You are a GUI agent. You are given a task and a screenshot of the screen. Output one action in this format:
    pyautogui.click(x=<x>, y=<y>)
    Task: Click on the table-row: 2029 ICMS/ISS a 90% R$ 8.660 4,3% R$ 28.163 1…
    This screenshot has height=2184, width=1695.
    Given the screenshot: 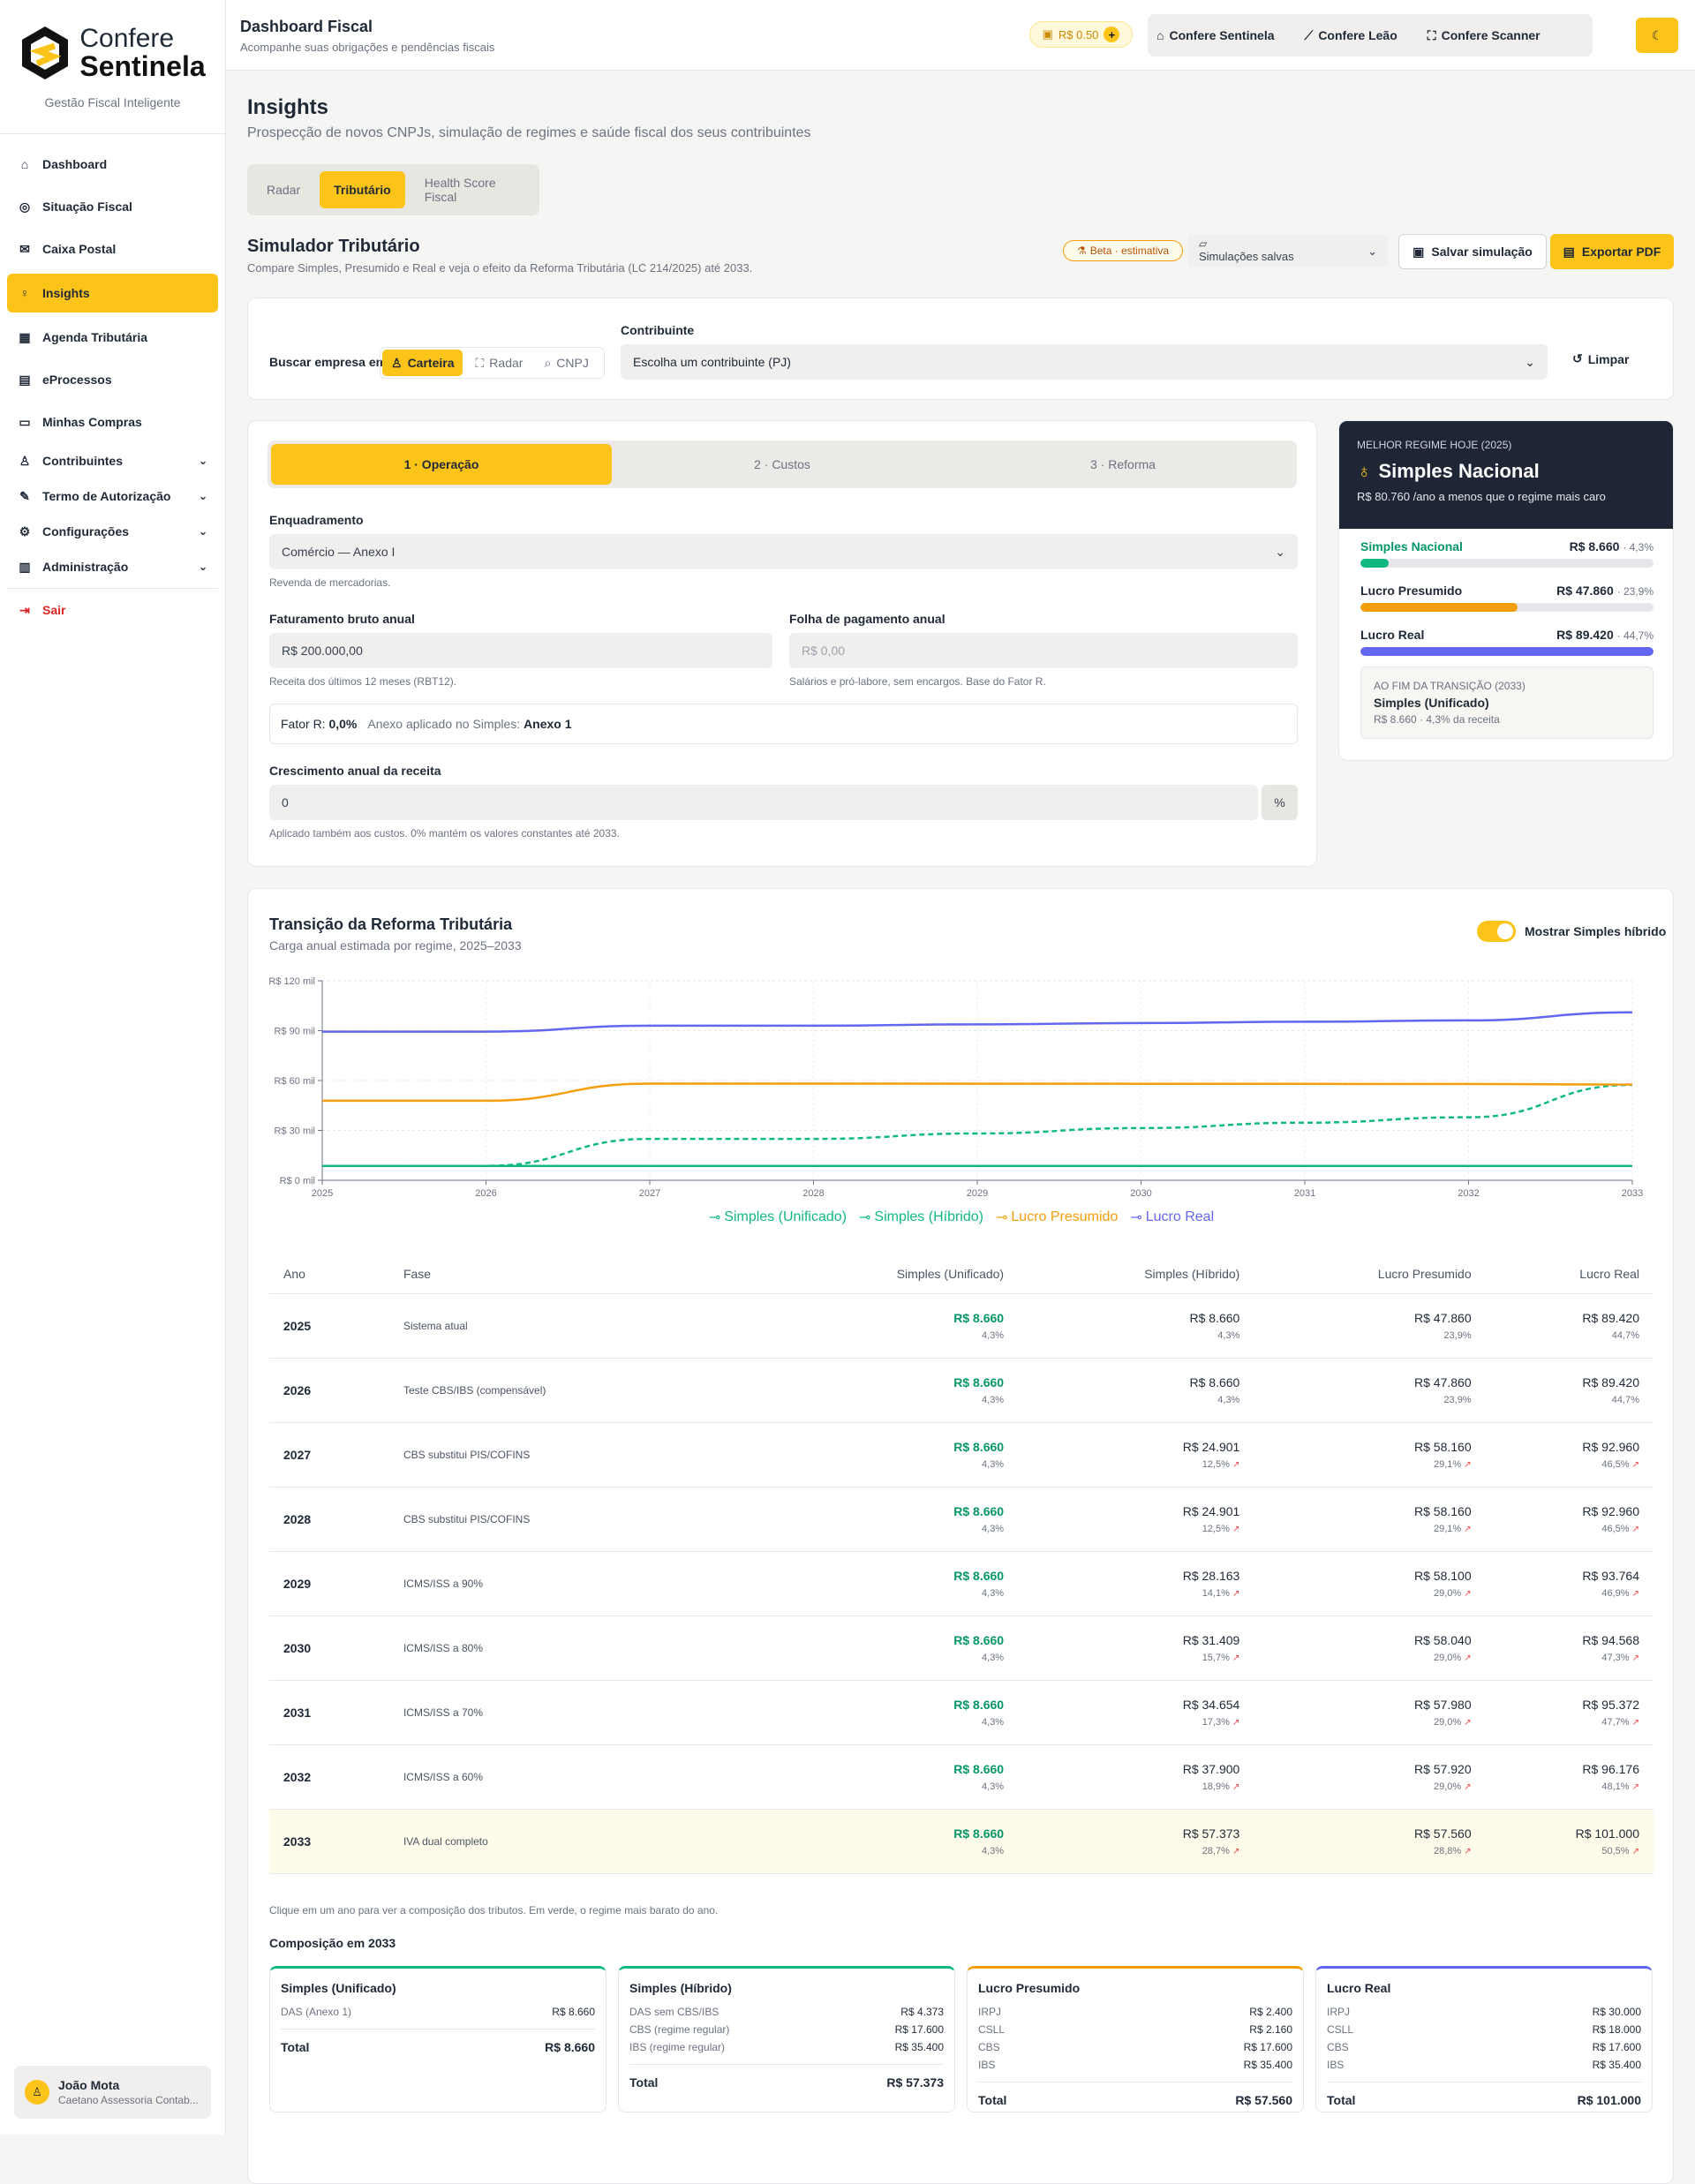 What is the action you would take?
    pyautogui.click(x=961, y=1584)
    